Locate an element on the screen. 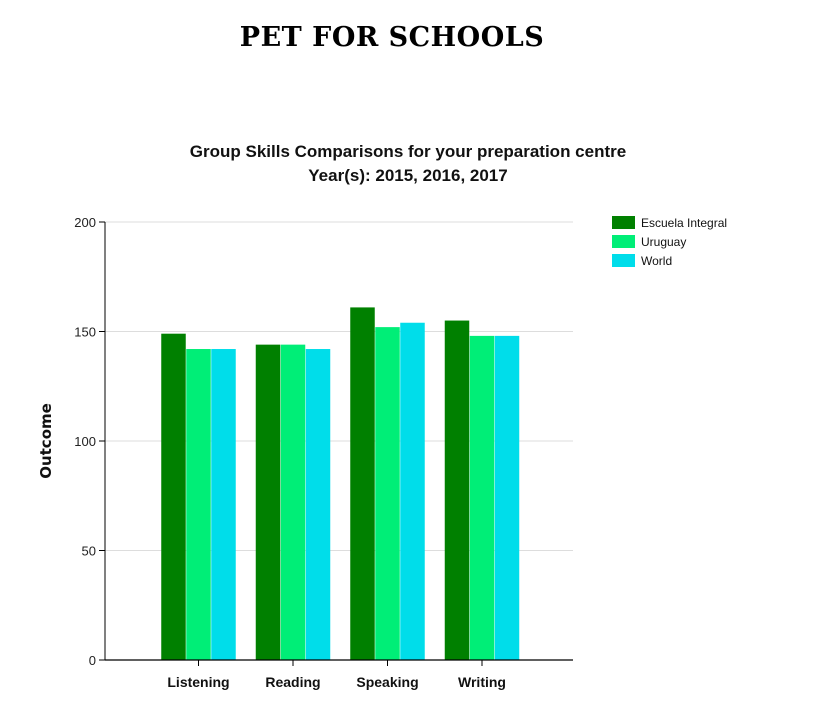 Image resolution: width=816 pixels, height=720 pixels. y-tick-label: 50 is located at coordinates (89, 551).